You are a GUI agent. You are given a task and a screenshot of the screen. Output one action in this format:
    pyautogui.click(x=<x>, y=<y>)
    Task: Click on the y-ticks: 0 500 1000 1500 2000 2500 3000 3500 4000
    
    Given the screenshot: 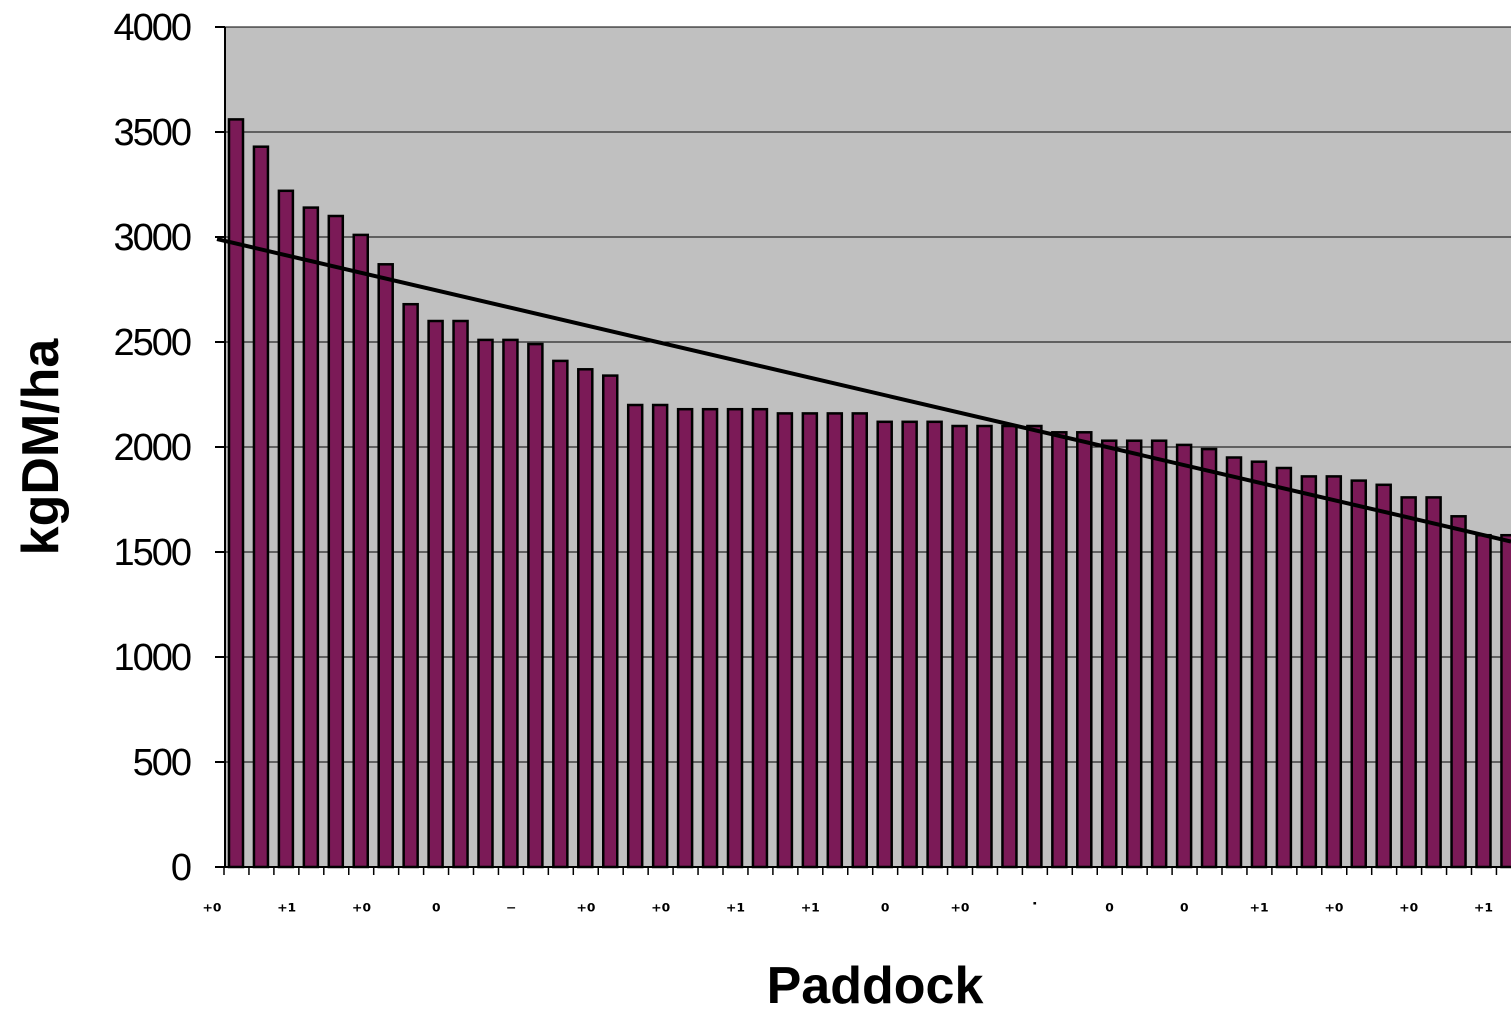 What is the action you would take?
    pyautogui.click(x=169, y=448)
    